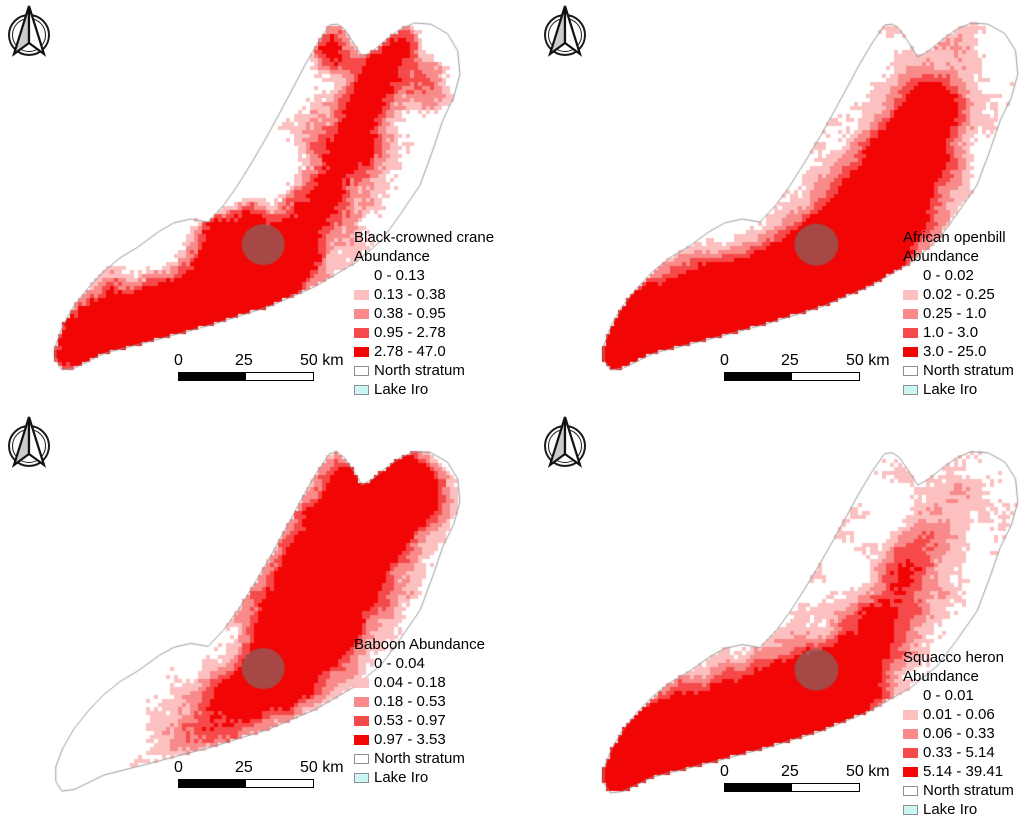 Image resolution: width=1024 pixels, height=819 pixels. I want to click on legend-class-4: 0.97 - 3.53, so click(419, 739).